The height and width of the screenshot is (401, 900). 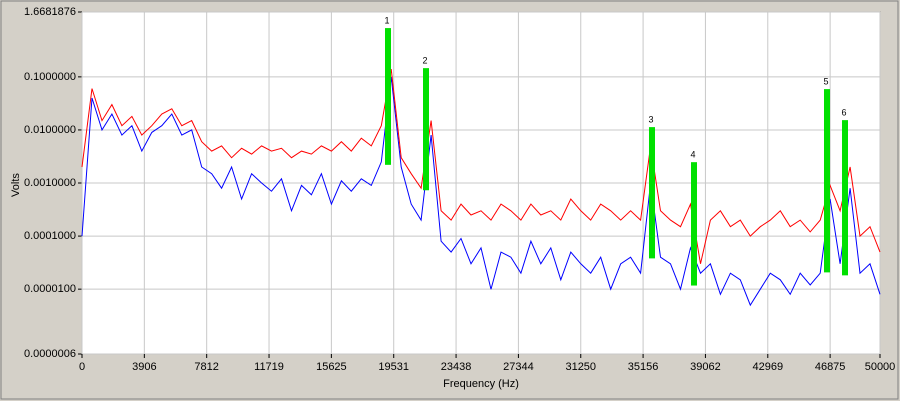 What do you see at coordinates (650, 119) in the screenshot?
I see `marker-label: 3` at bounding box center [650, 119].